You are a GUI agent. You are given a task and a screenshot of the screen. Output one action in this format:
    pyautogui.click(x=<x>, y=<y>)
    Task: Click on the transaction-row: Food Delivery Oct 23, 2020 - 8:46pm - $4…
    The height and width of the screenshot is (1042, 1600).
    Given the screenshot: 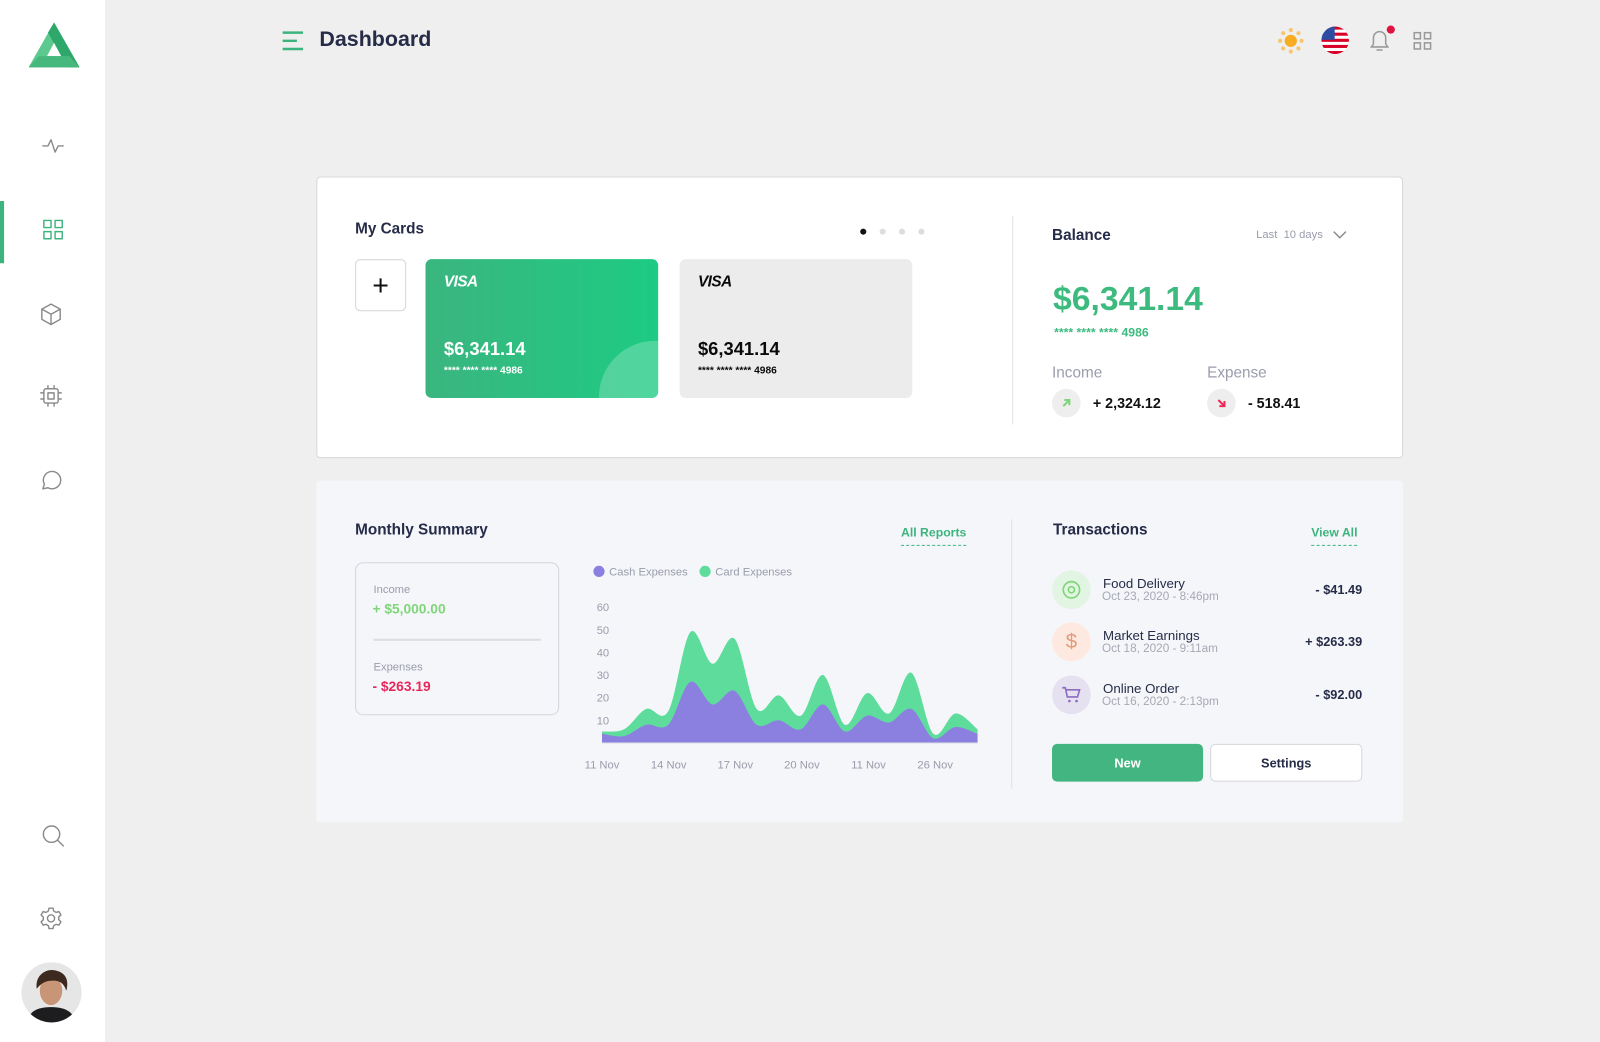 What is the action you would take?
    pyautogui.click(x=1207, y=590)
    